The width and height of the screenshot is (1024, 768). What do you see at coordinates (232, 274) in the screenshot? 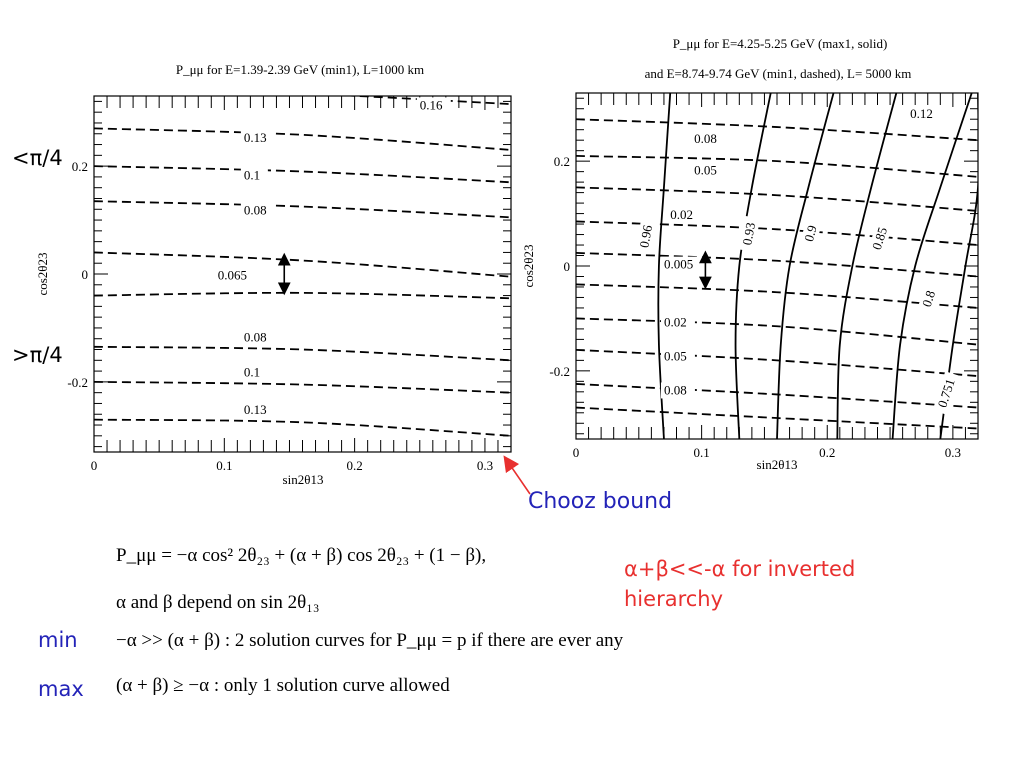
I see `curve-label: 0.065` at bounding box center [232, 274].